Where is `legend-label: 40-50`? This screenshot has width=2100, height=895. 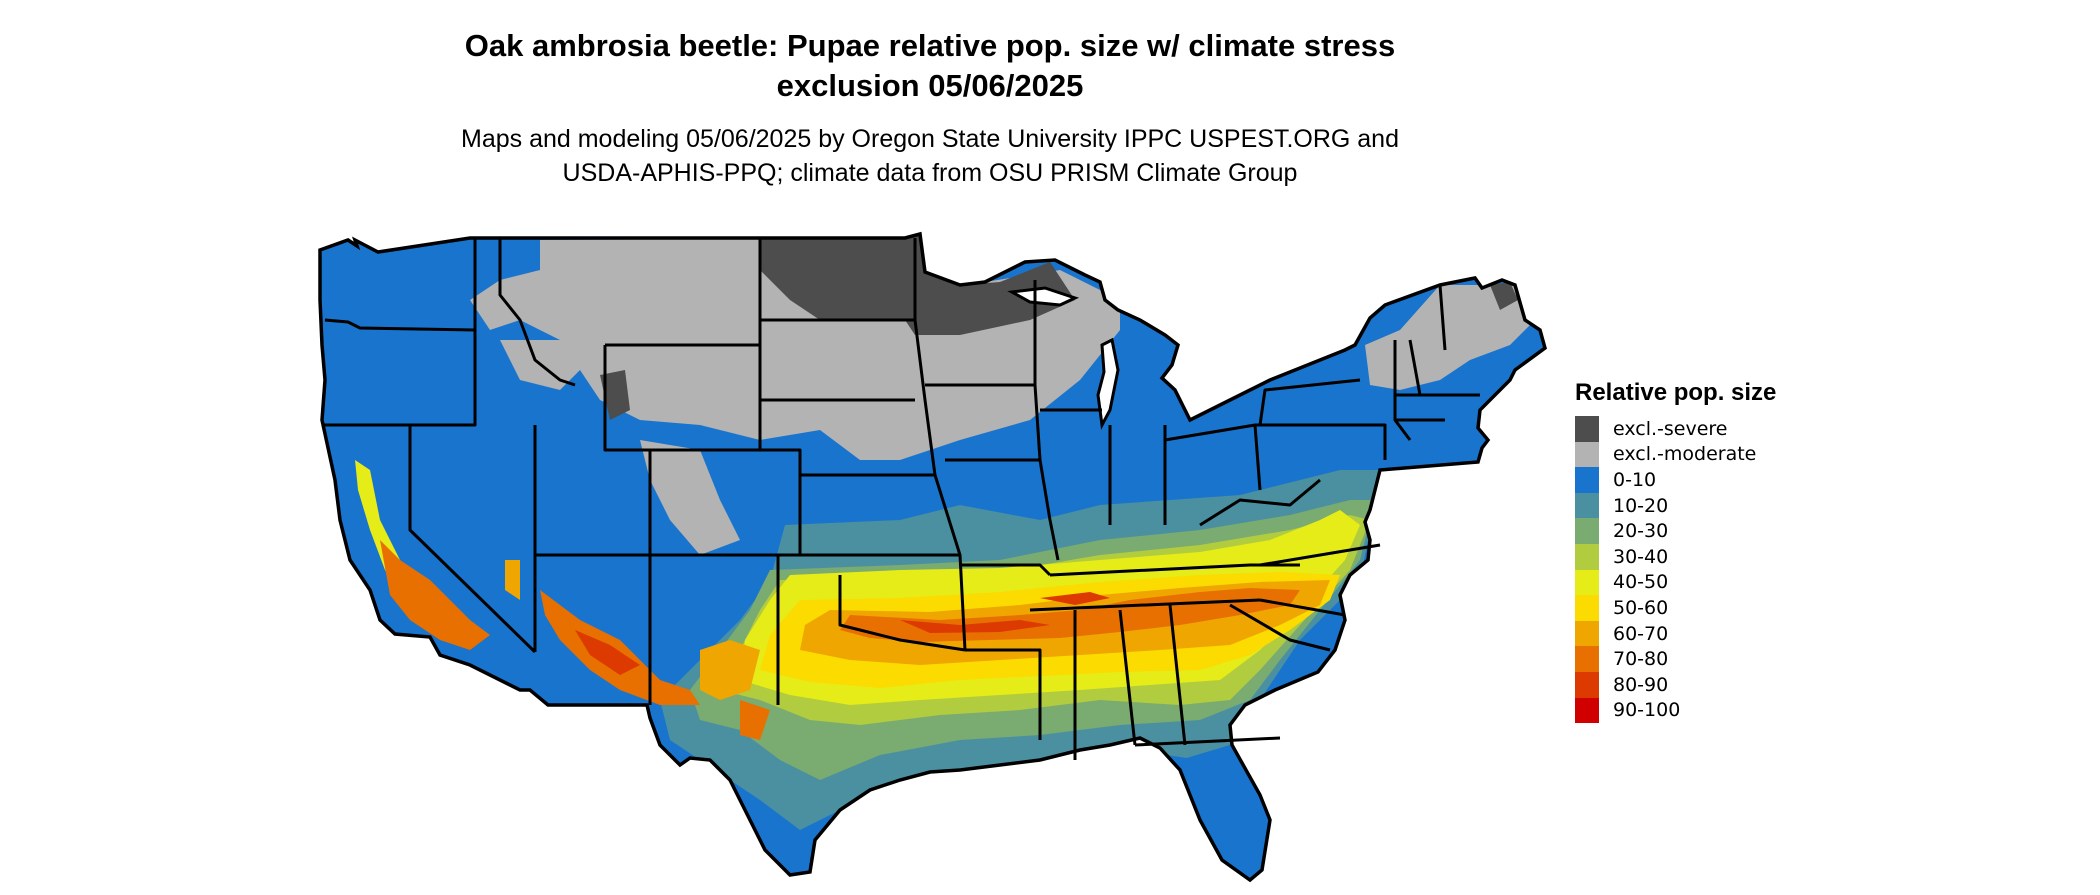
legend-label: 40-50 is located at coordinates (1641, 582).